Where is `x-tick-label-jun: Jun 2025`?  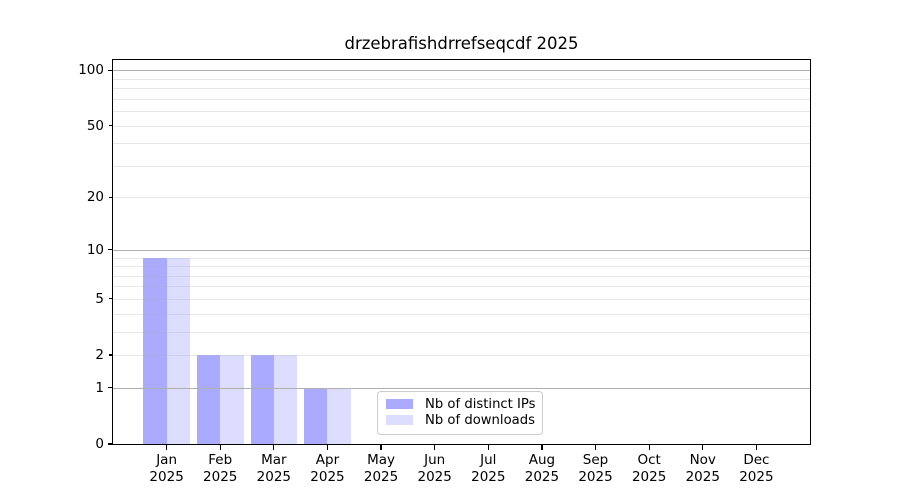 x-tick-label-jun: Jun 2025 is located at coordinates (435, 469).